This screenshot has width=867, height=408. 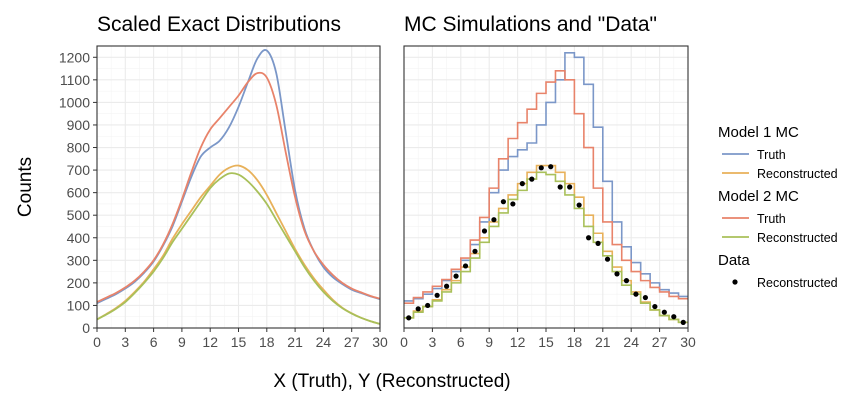 What do you see at coordinates (86, 328) in the screenshot?
I see `y-tick-label: 0` at bounding box center [86, 328].